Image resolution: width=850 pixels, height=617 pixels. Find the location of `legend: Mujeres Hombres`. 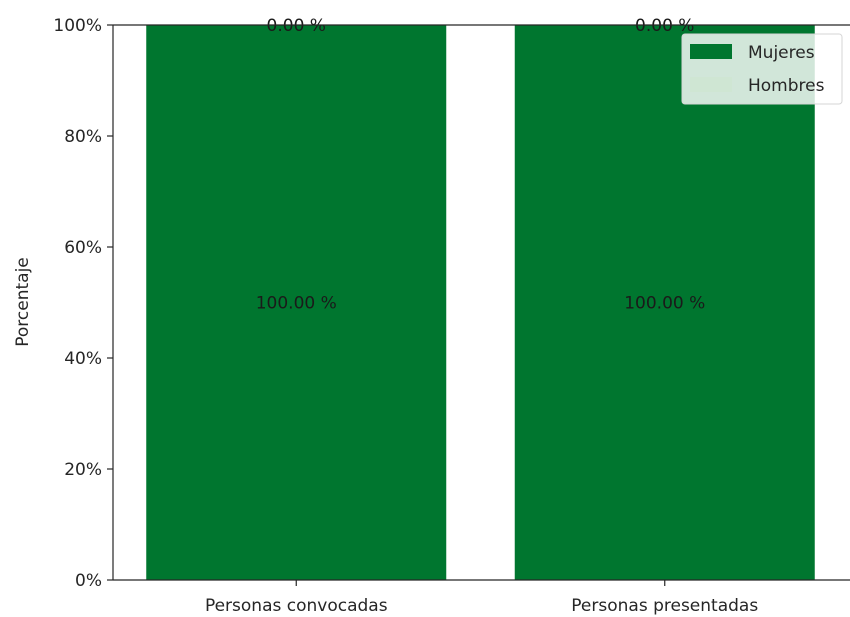

legend: Mujeres Hombres is located at coordinates (762, 69).